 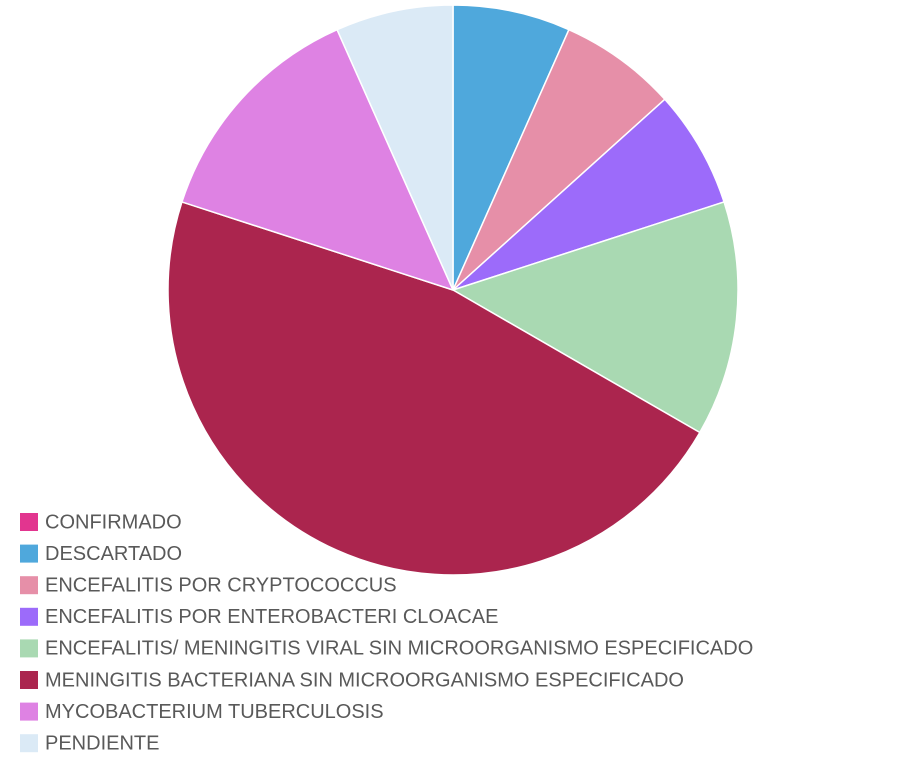 What do you see at coordinates (271, 617) in the screenshot?
I see `legend-label: ENCEFALITIS POR ENTEROBACTERI CLOACAE` at bounding box center [271, 617].